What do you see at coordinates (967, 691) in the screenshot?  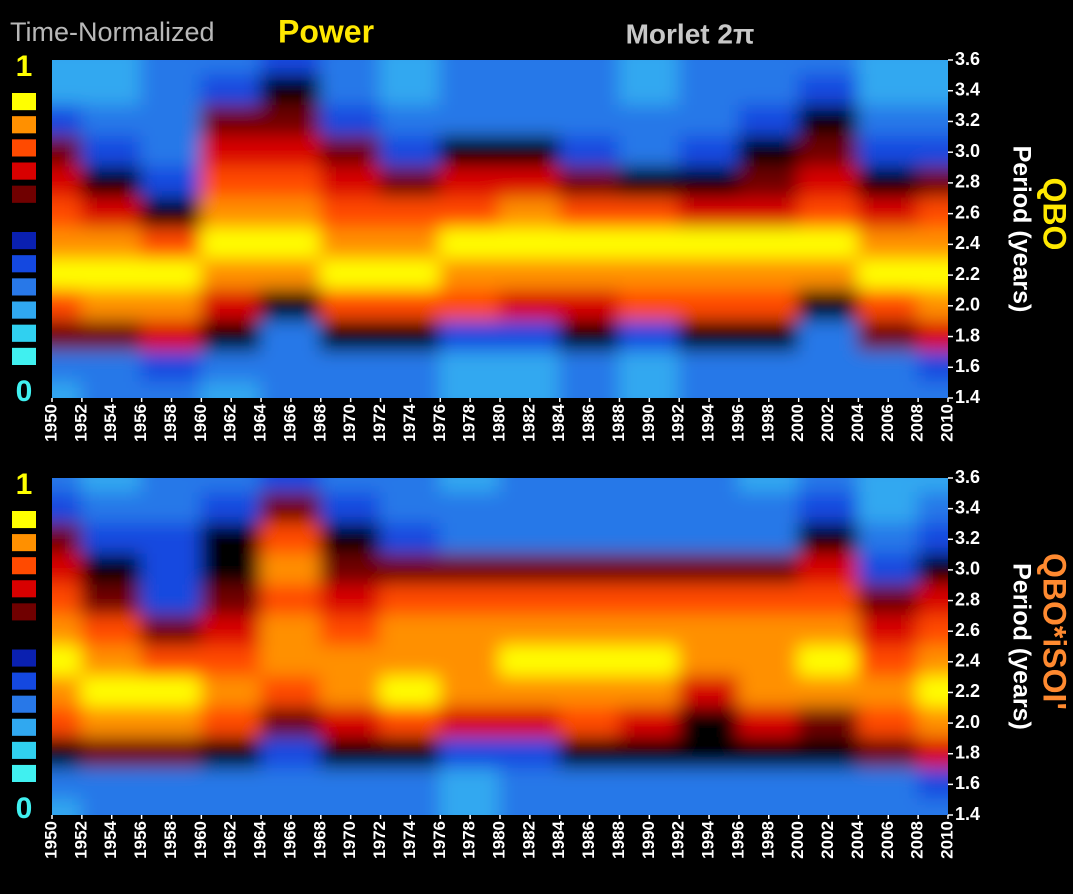 I see `y-tick-label: 2.2` at bounding box center [967, 691].